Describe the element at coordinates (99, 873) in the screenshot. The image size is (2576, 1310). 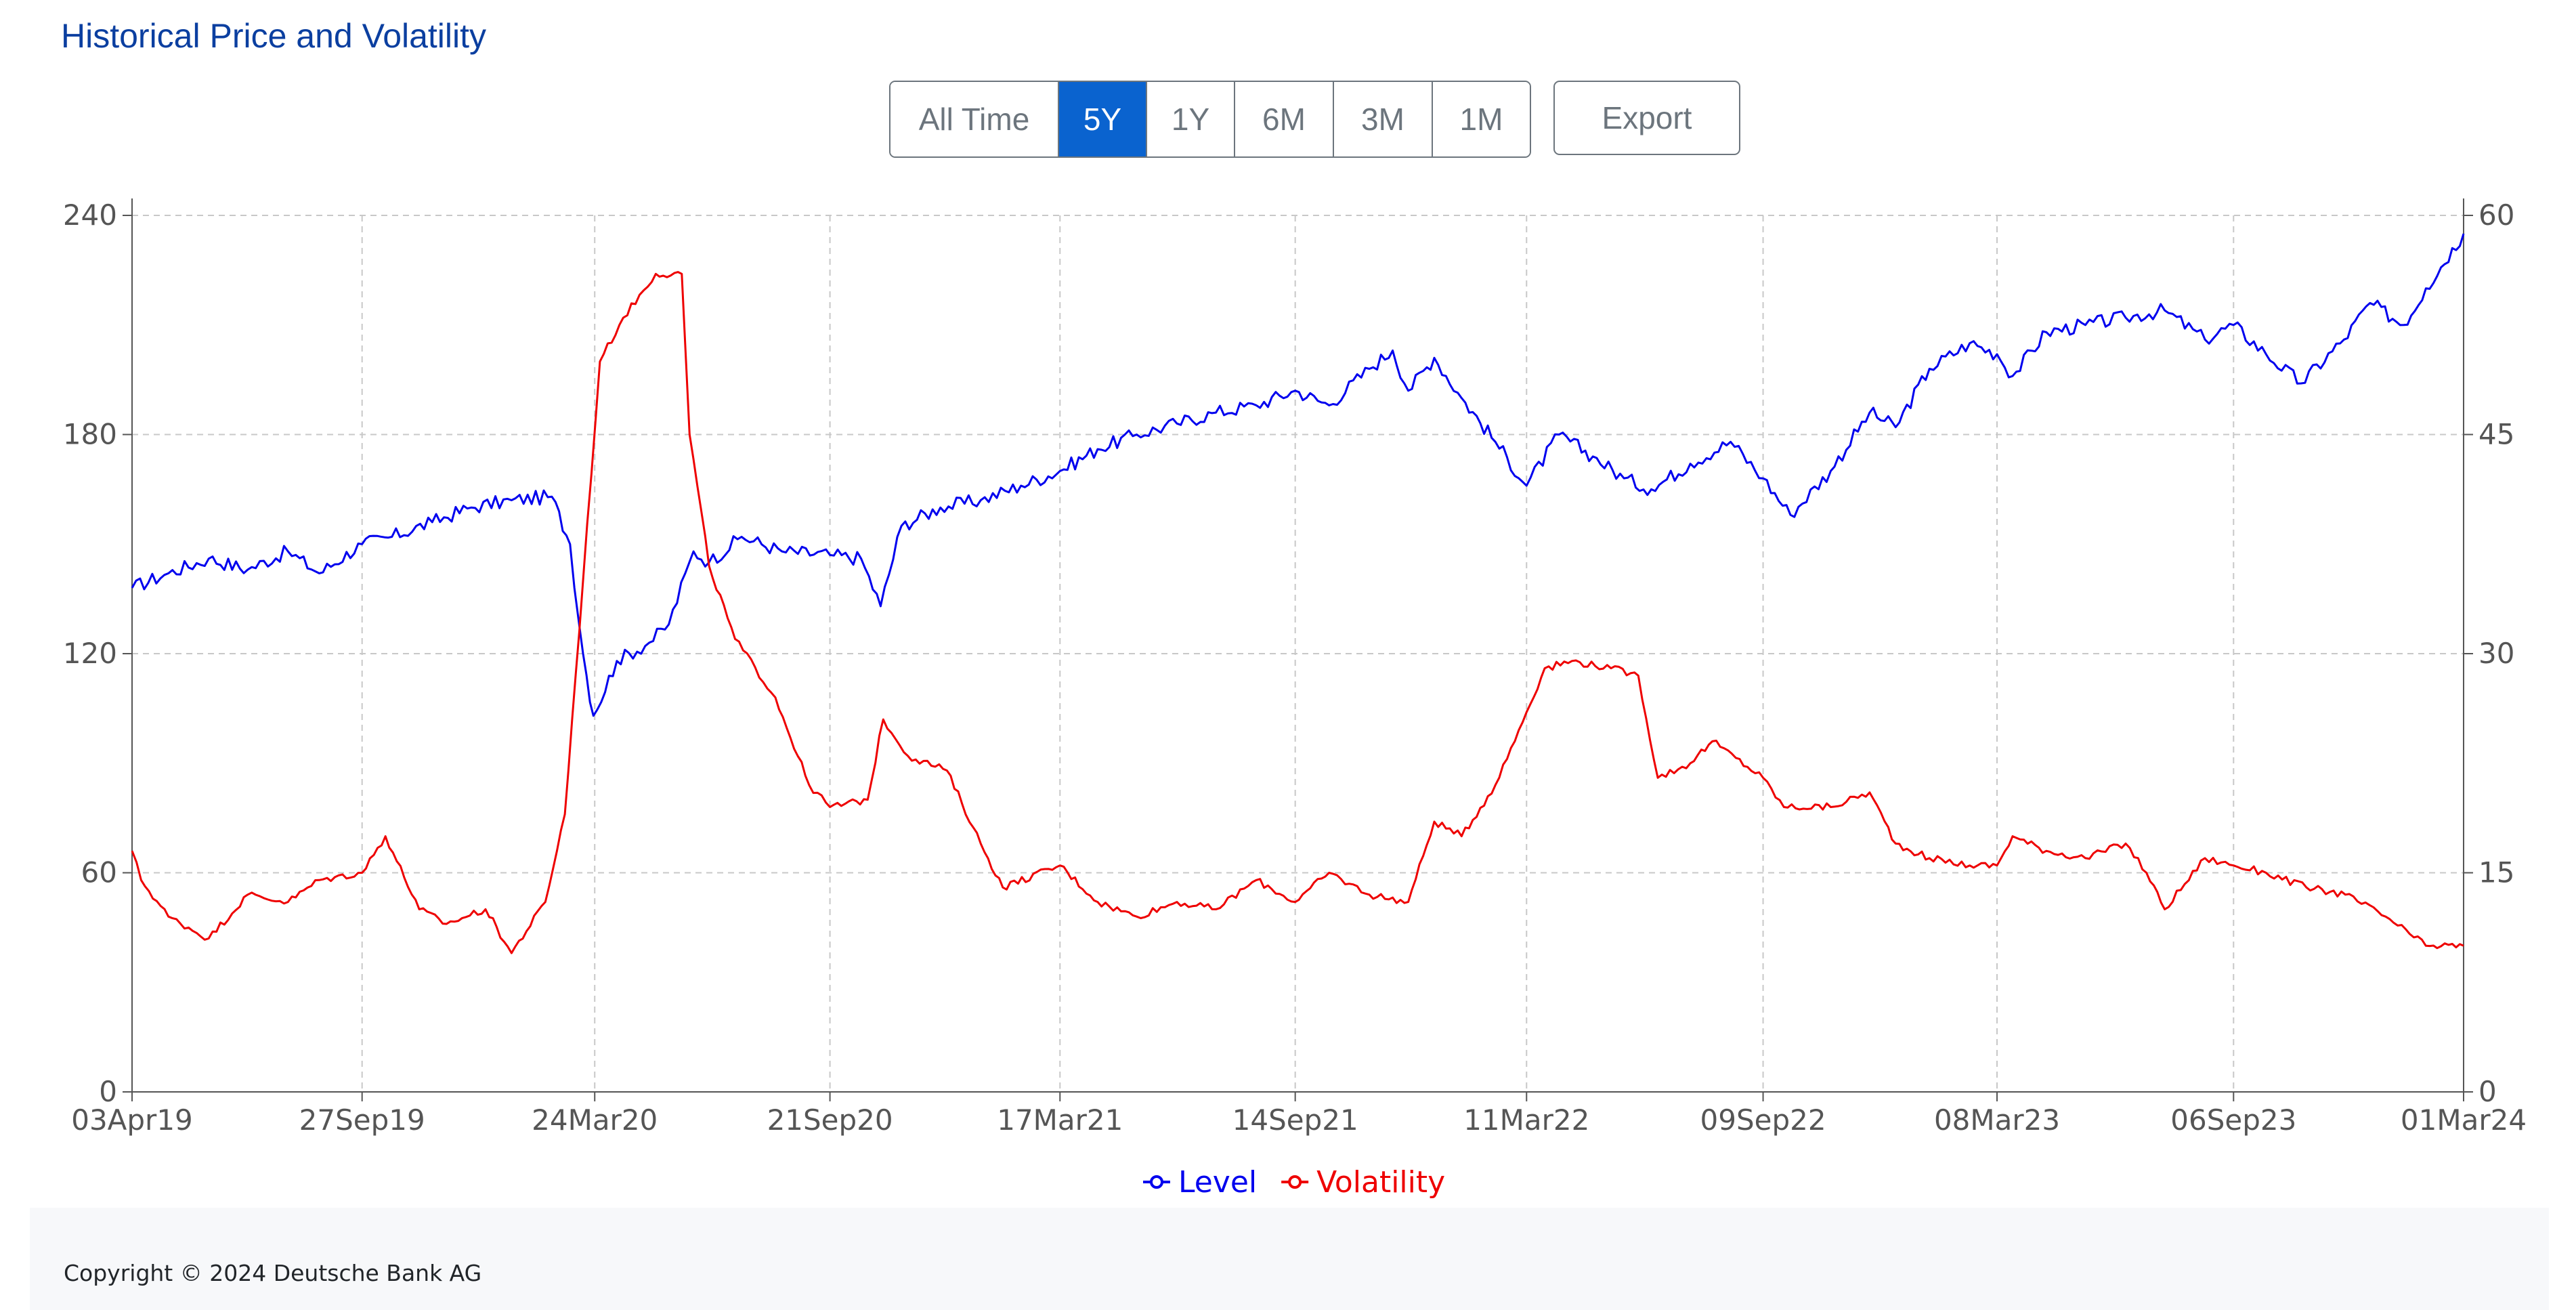
I see `left-tick-label: 60` at that location.